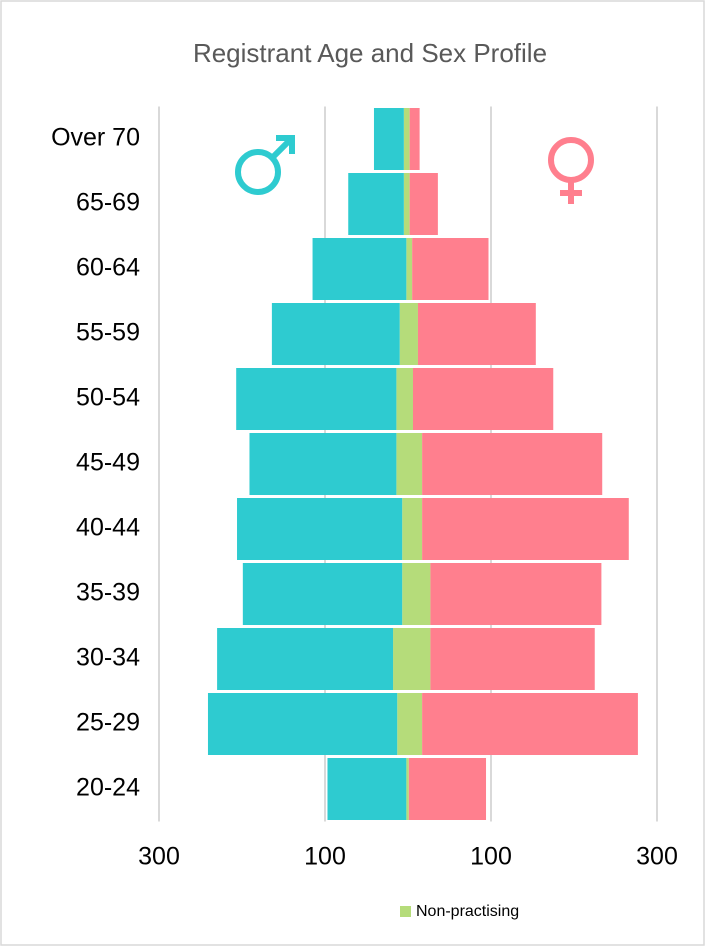  I want to click on y-tick-label: Over 70, so click(95, 138).